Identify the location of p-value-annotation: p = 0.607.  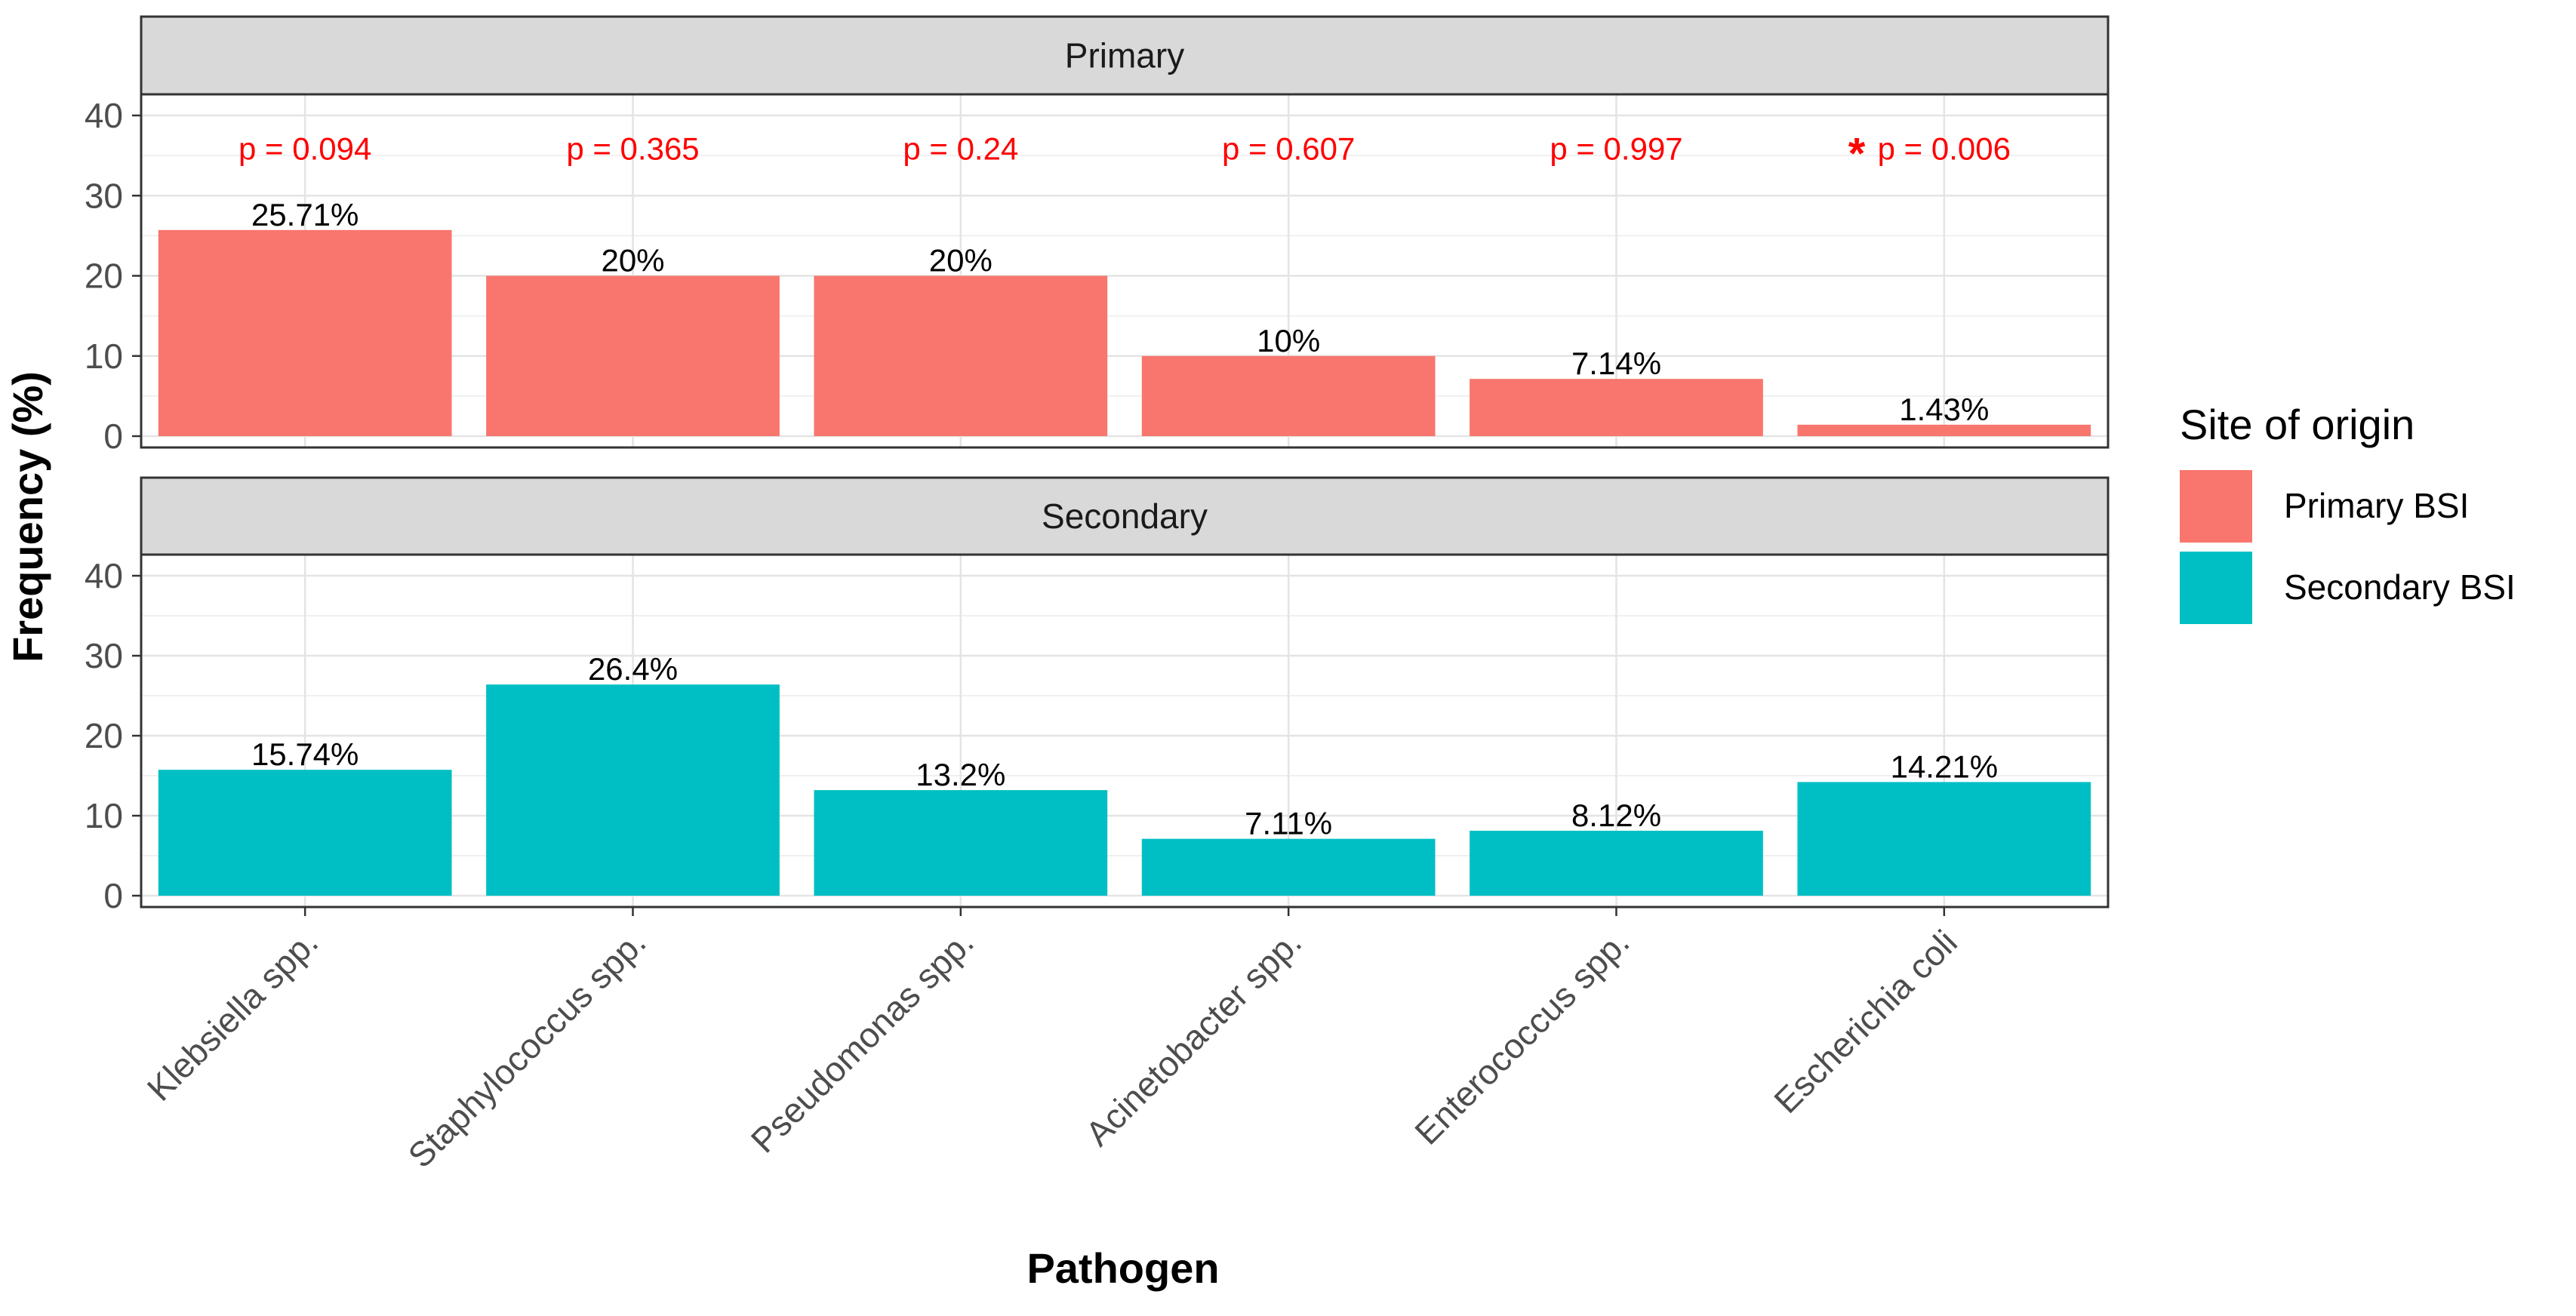
(1288, 148).